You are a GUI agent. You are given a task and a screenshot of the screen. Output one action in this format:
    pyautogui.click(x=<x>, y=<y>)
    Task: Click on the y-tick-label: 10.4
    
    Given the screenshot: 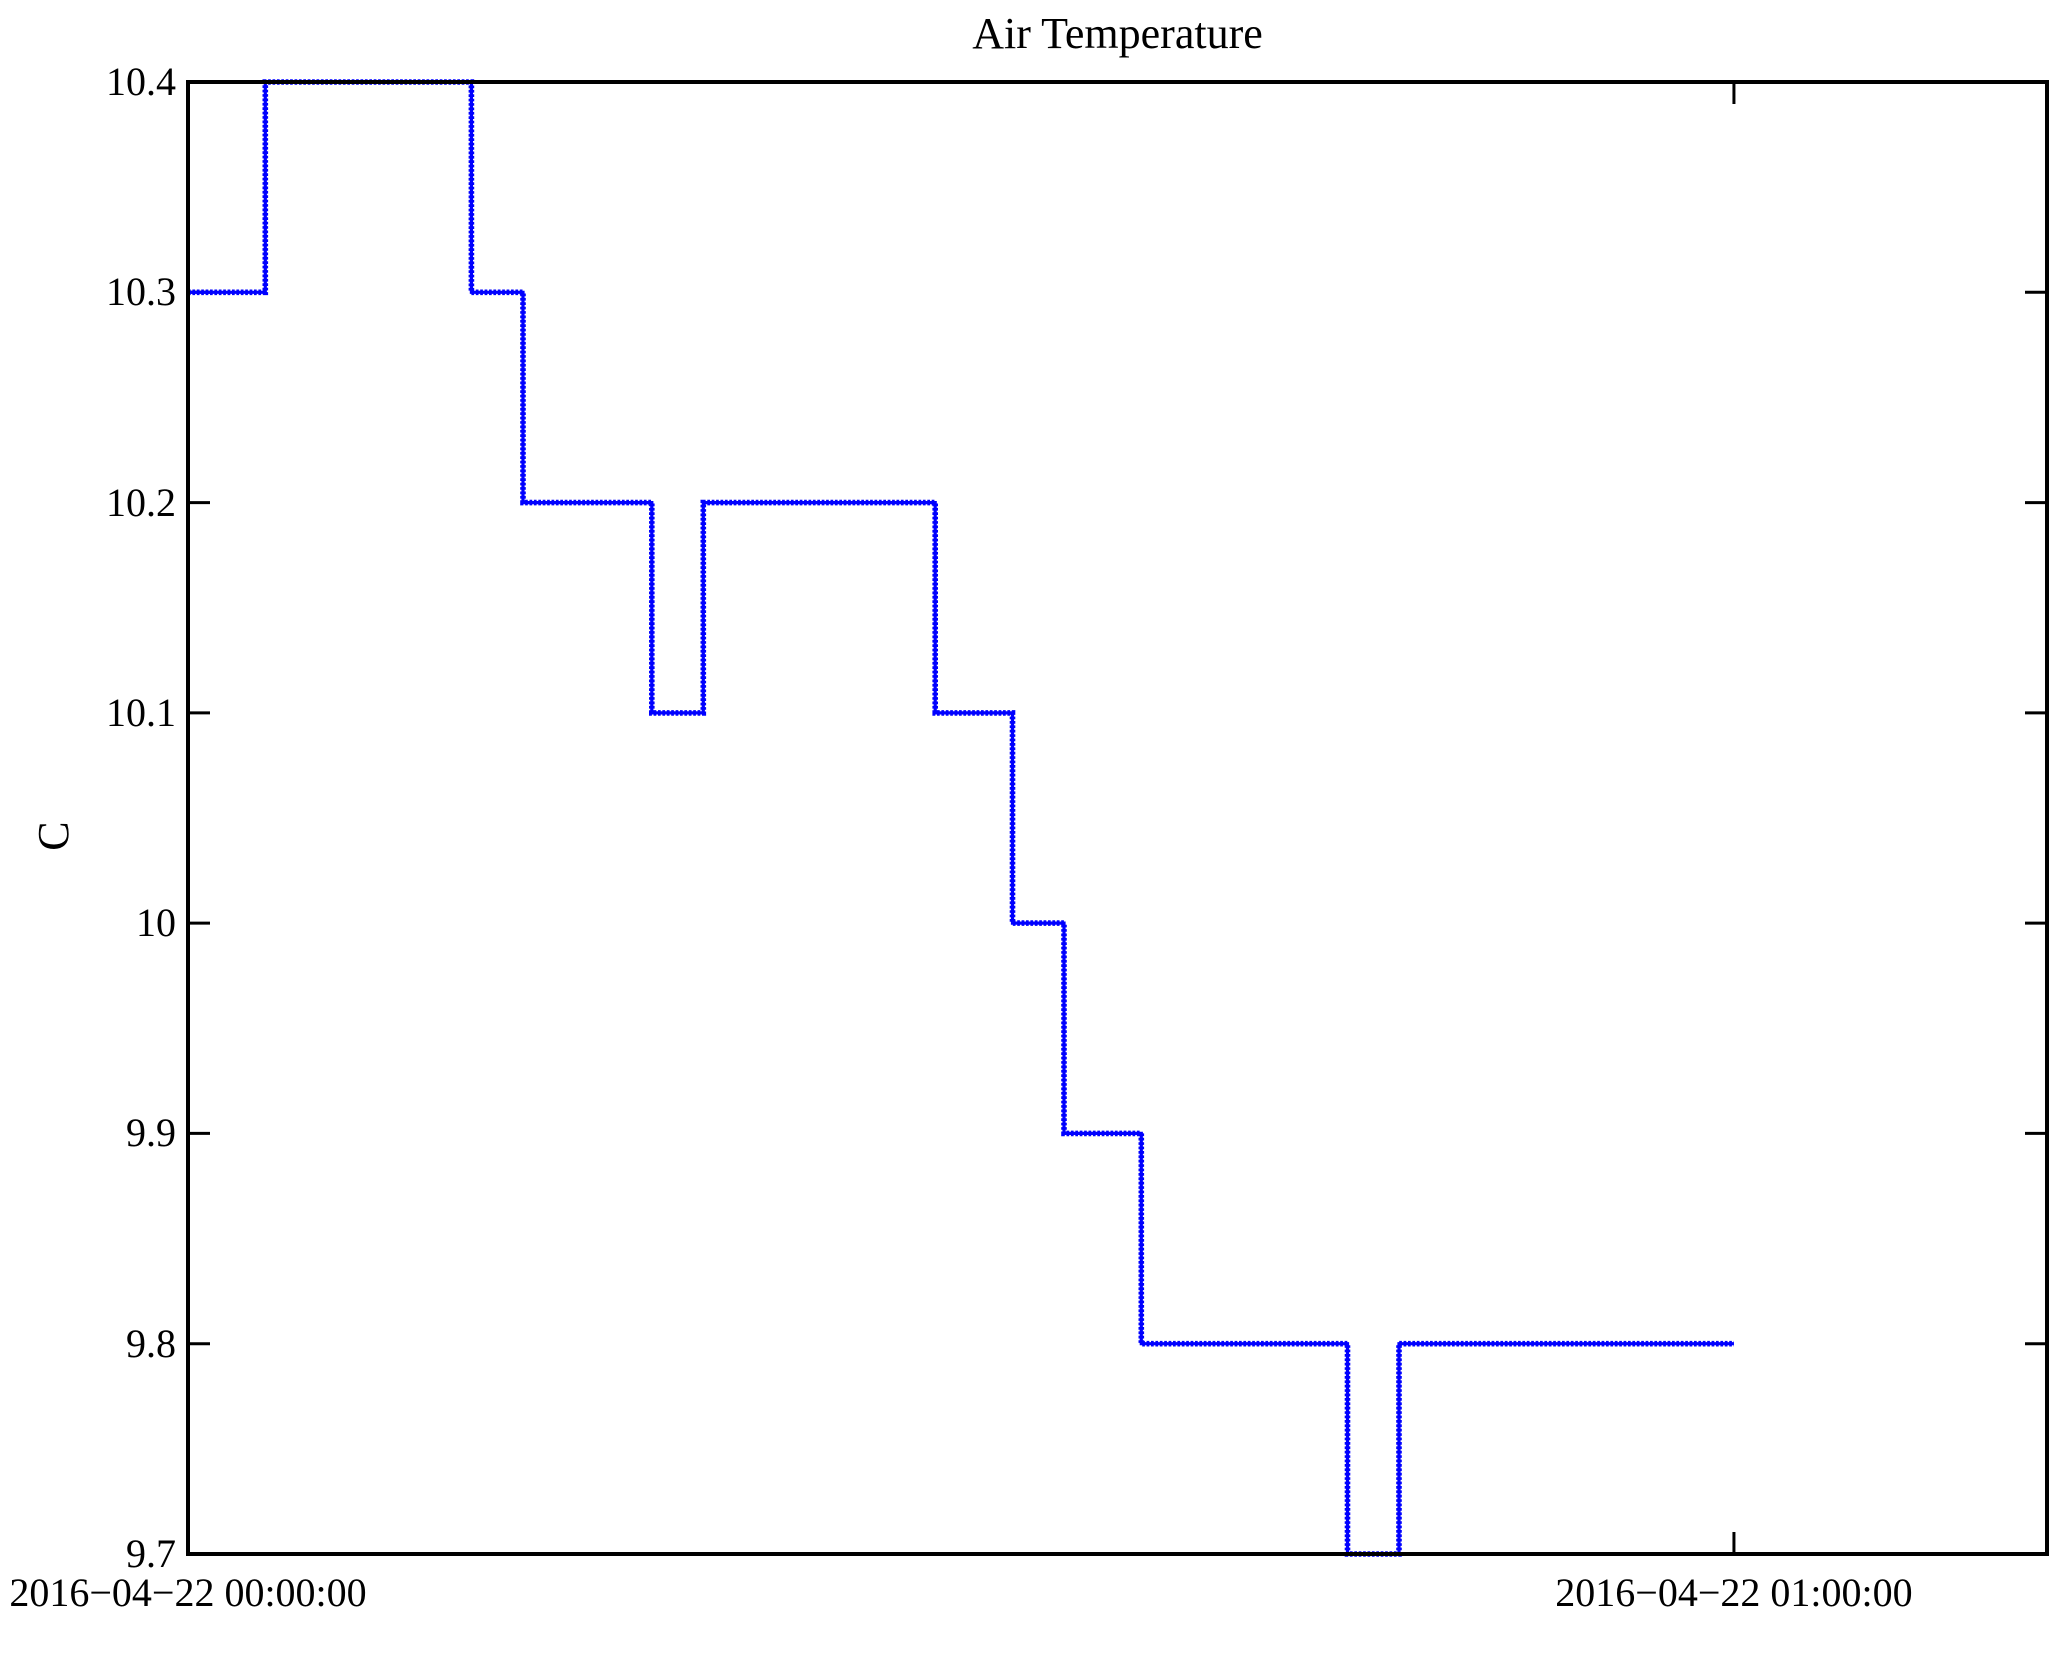 What is the action you would take?
    pyautogui.click(x=141, y=81)
    